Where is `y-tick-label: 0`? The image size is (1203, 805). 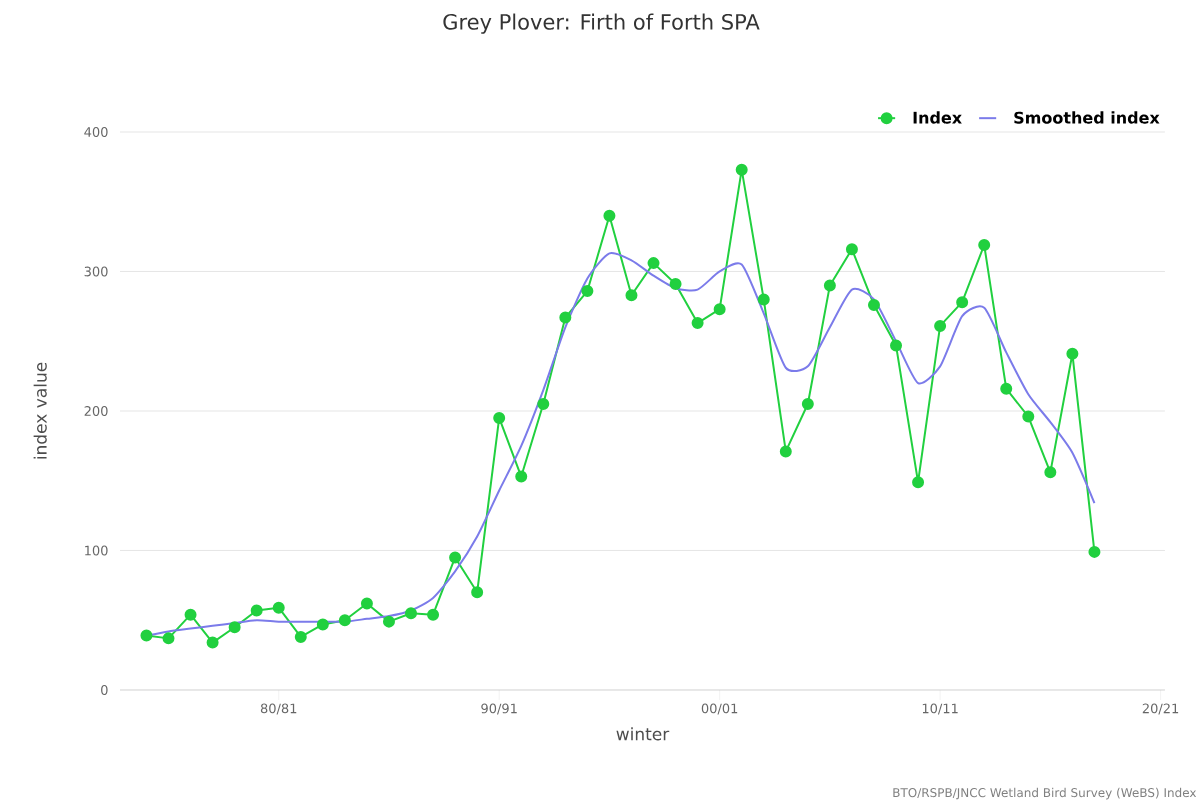
y-tick-label: 0 is located at coordinates (104, 690).